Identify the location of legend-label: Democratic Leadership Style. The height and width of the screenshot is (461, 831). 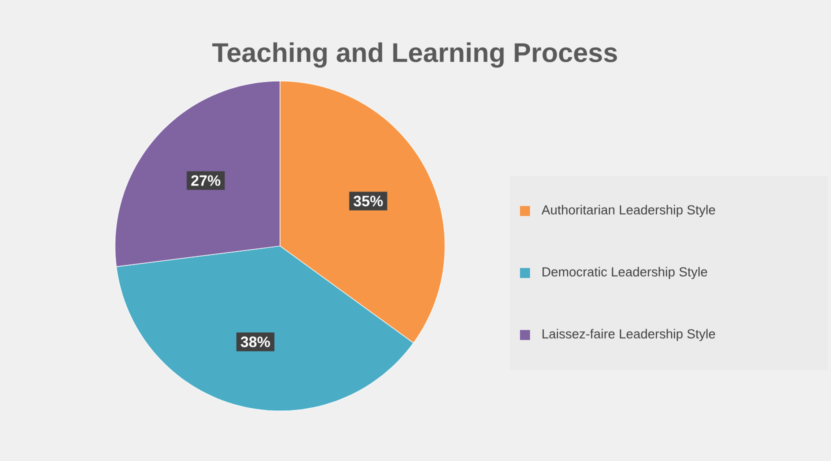
(625, 273).